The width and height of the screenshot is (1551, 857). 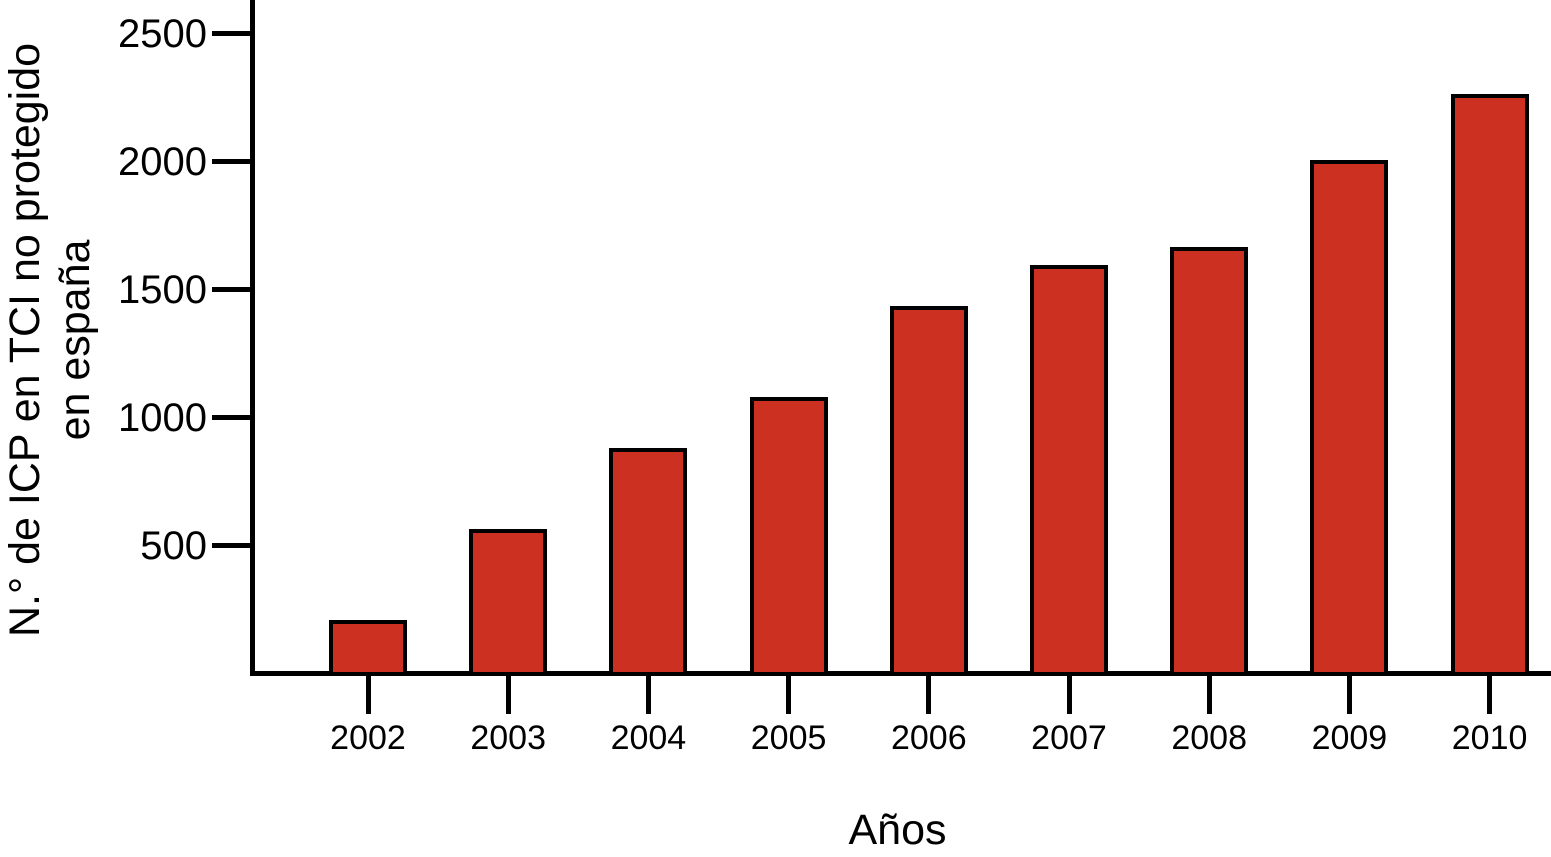 What do you see at coordinates (162, 33) in the screenshot?
I see `y-axis-tick-label: 2500` at bounding box center [162, 33].